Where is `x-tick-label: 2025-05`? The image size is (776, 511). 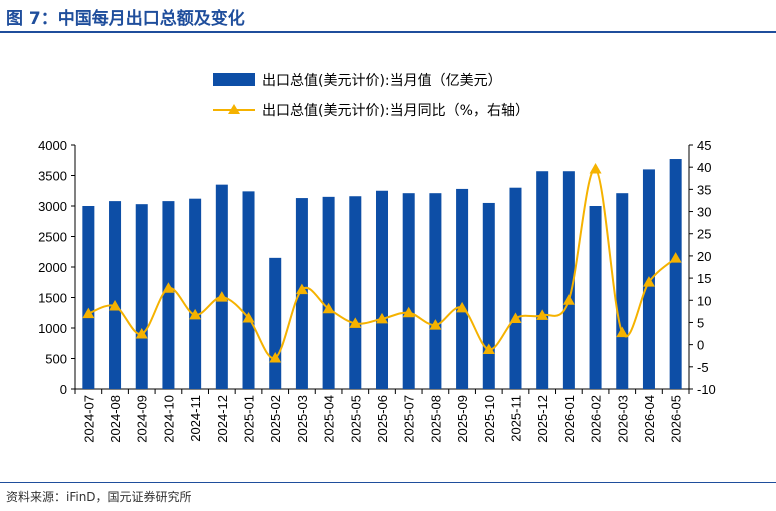 x-tick-label: 2025-05 is located at coordinates (355, 419).